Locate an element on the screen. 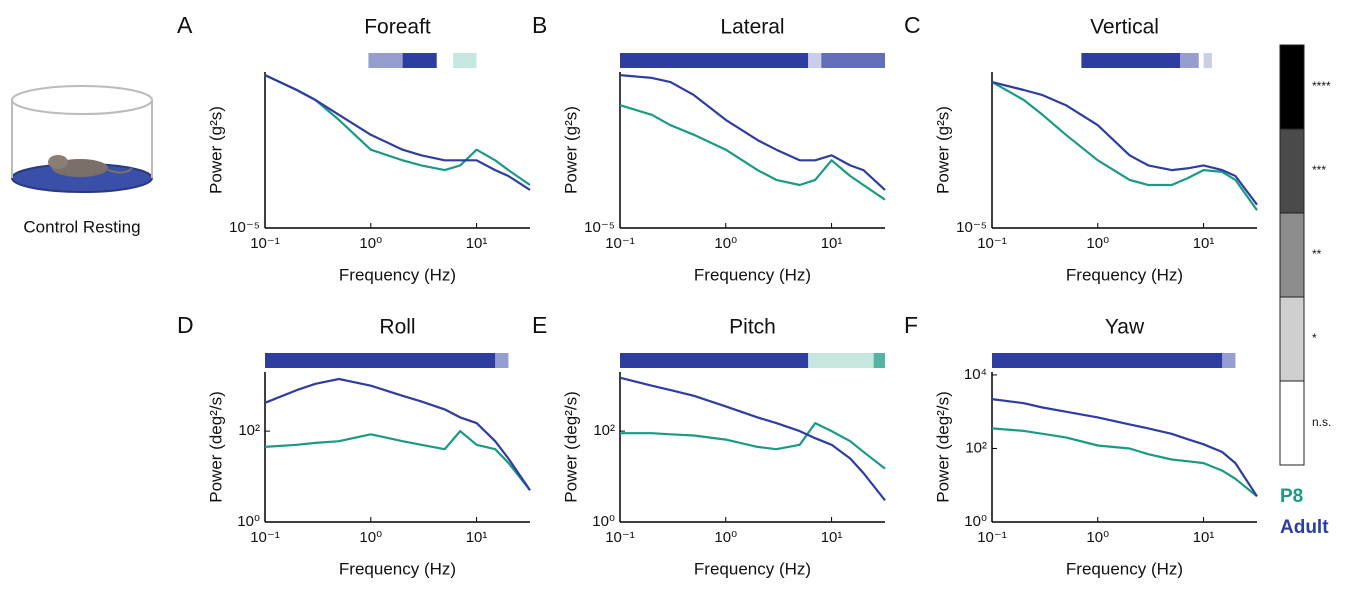 The width and height of the screenshot is (1359, 594). colorbar-label: **** is located at coordinates (1321, 86).